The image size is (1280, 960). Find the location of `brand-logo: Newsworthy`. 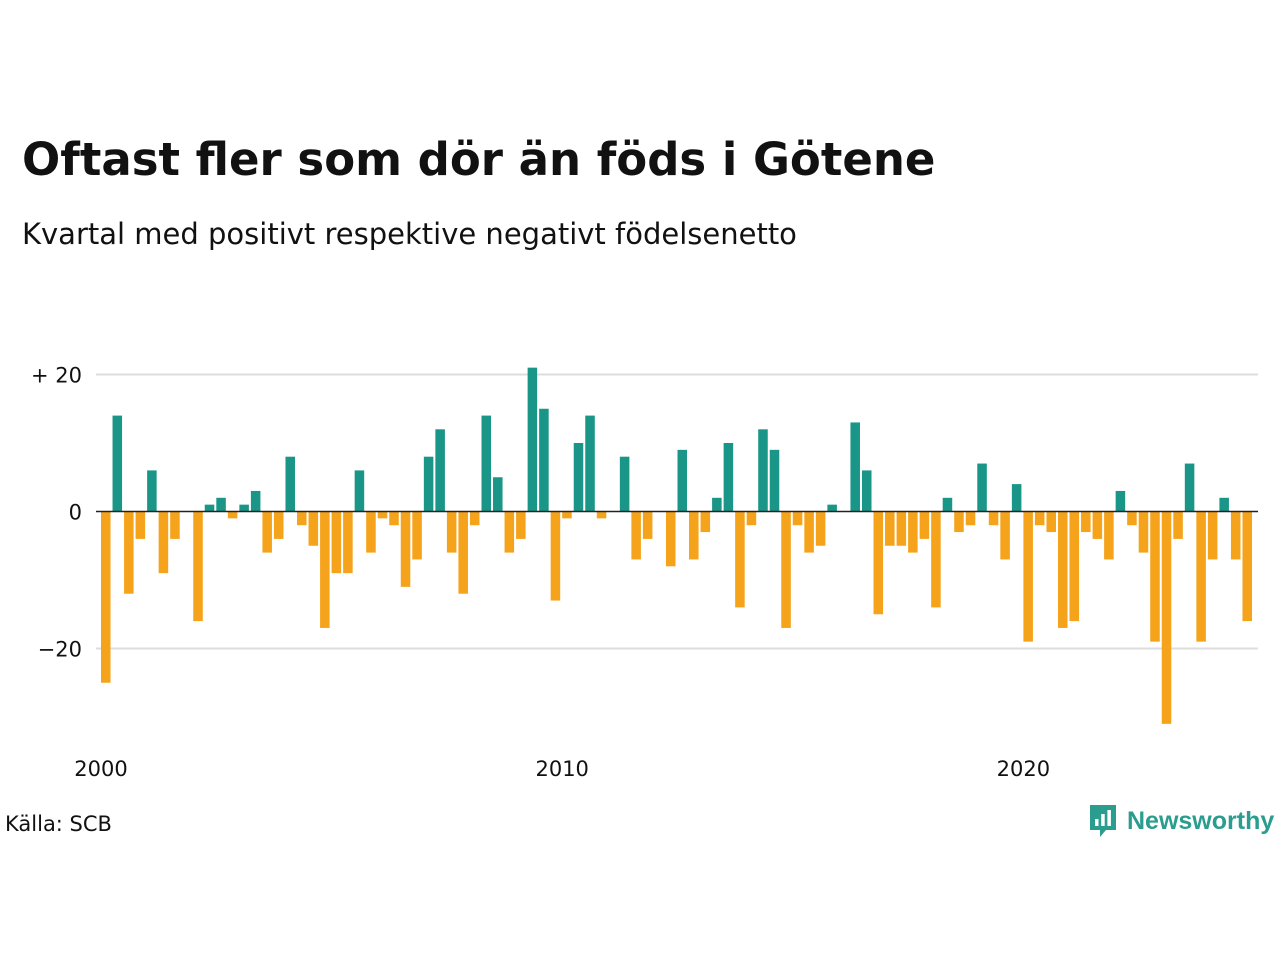

brand-logo: Newsworthy is located at coordinates (1181, 821).